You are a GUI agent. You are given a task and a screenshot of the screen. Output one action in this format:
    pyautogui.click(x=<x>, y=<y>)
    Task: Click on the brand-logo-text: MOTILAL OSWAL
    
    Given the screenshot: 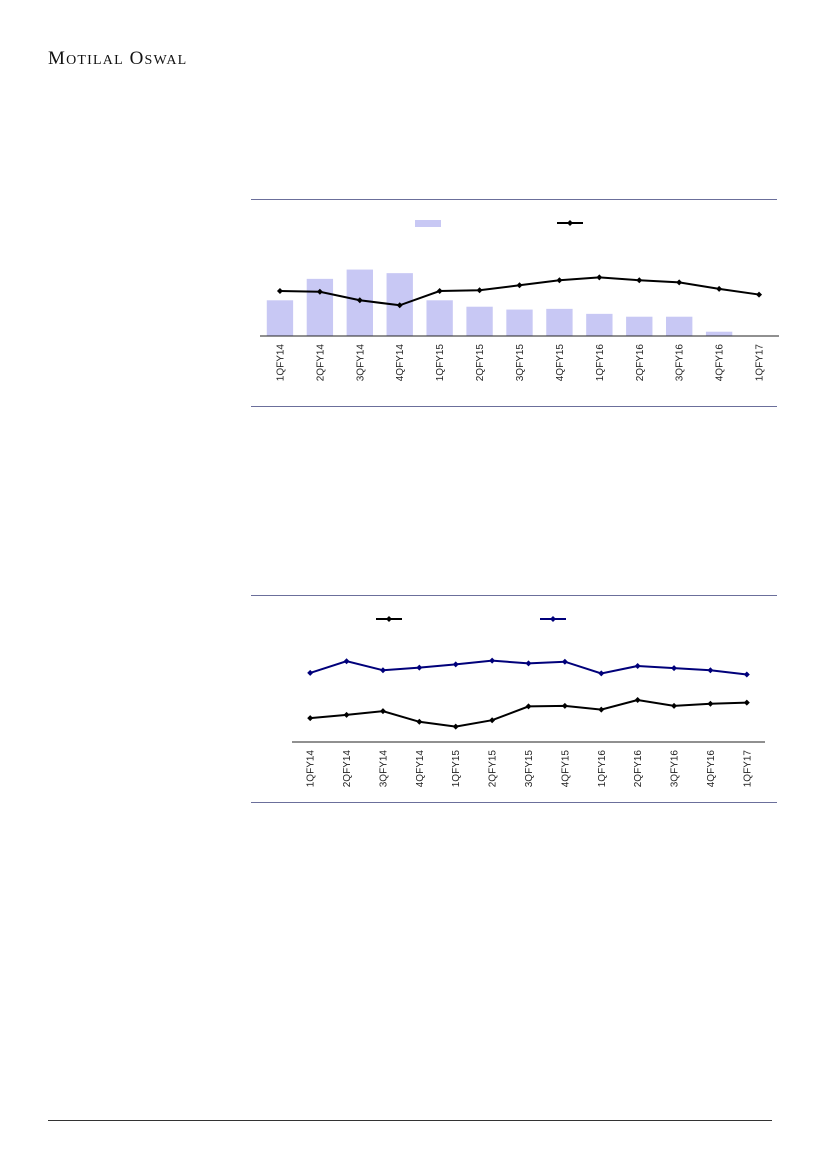 What is the action you would take?
    pyautogui.click(x=118, y=58)
    